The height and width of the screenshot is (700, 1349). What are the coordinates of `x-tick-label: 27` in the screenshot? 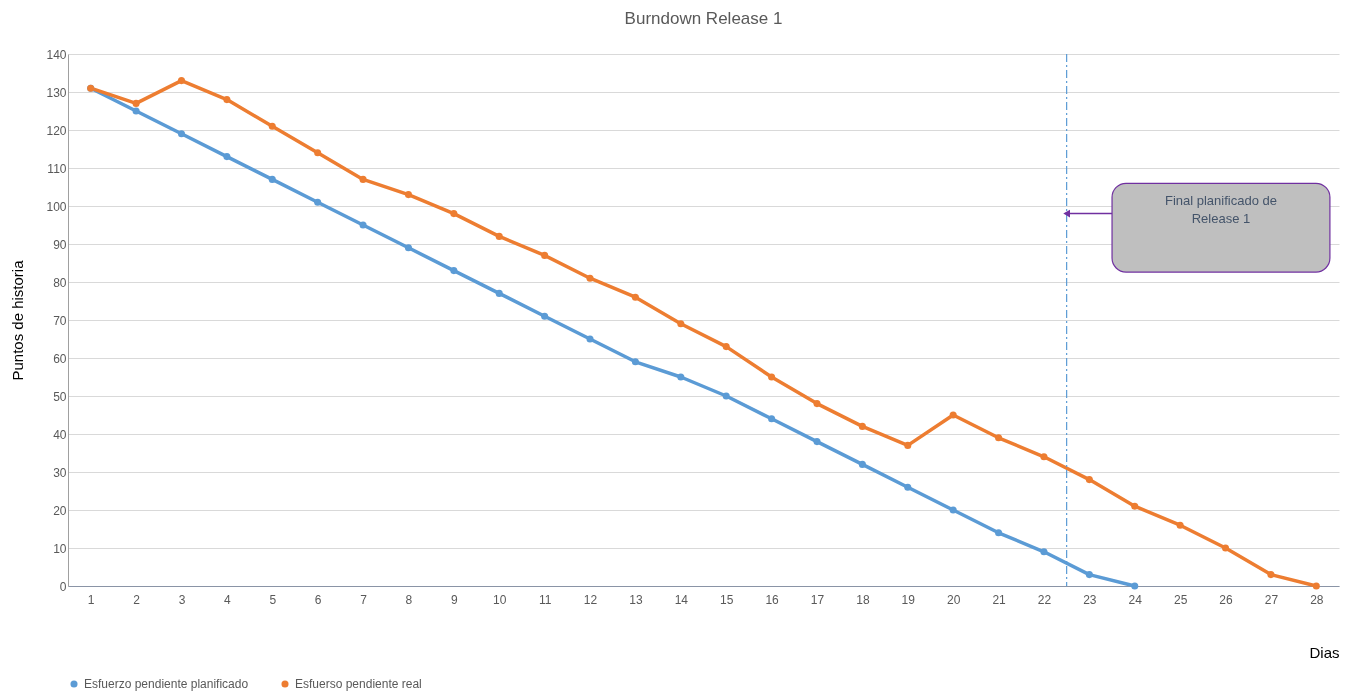 It's located at (1271, 599).